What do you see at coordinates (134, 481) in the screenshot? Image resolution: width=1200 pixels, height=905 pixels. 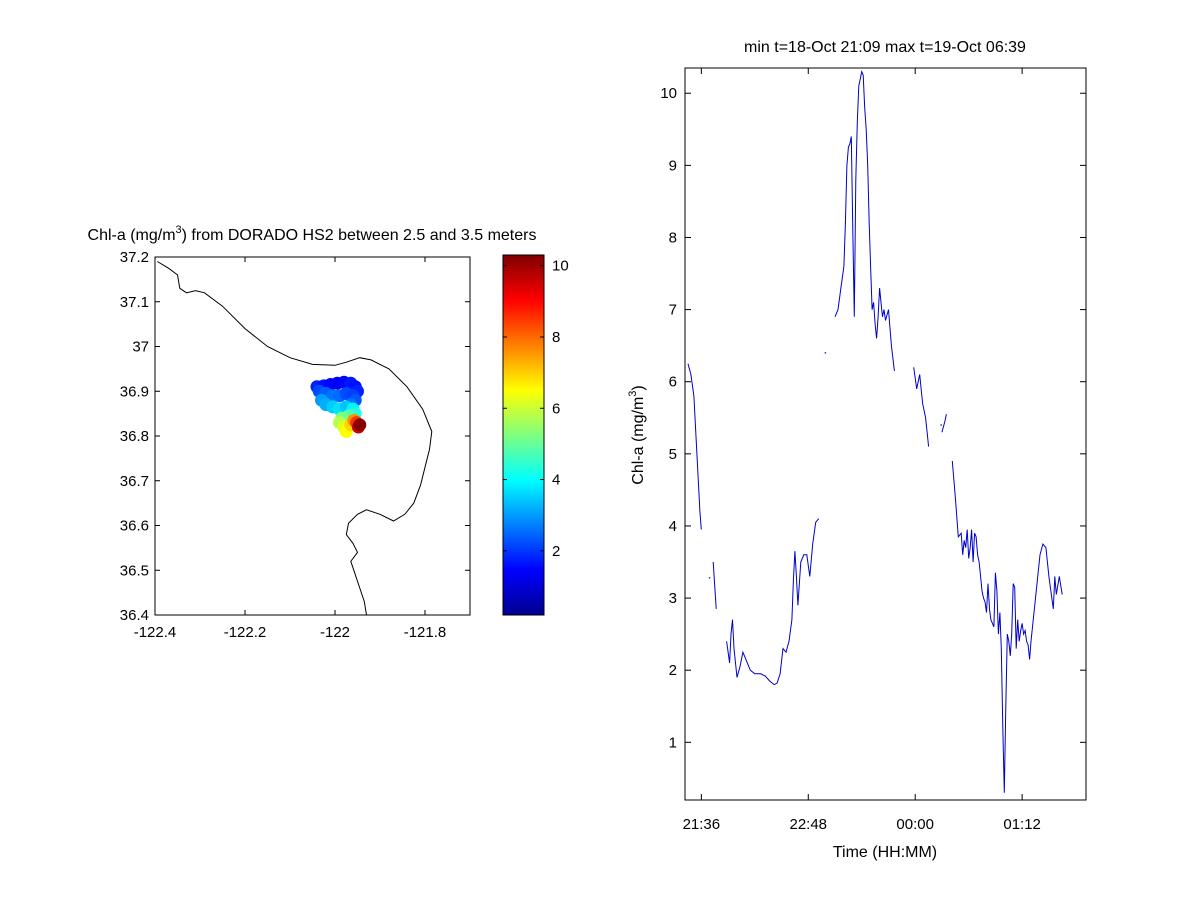 I see `map-y-tick-label: 36.7` at bounding box center [134, 481].